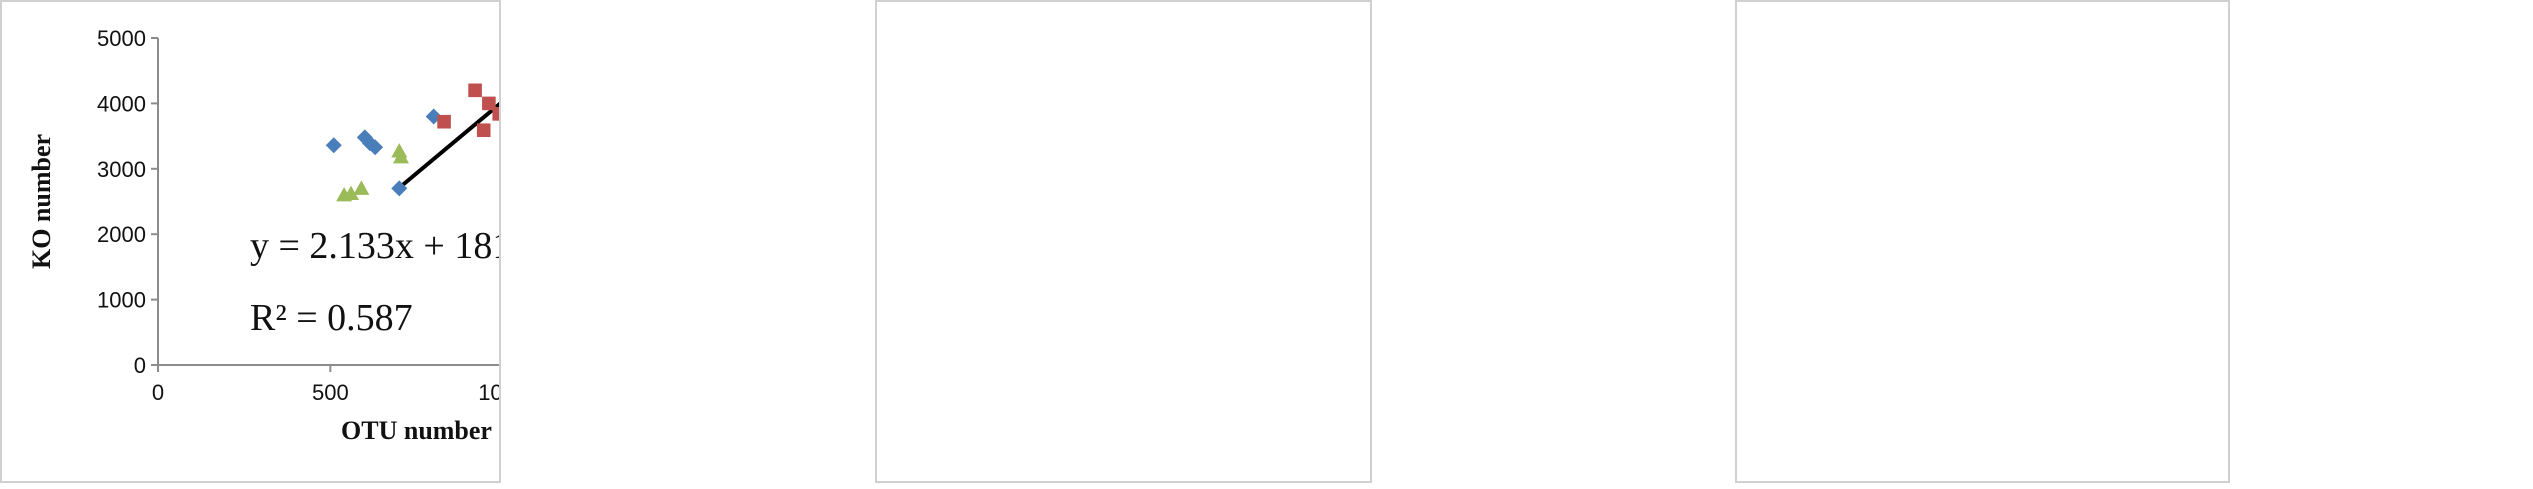  Describe the element at coordinates (121, 103) in the screenshot. I see `chart1-y-tick-label: 4000` at that location.